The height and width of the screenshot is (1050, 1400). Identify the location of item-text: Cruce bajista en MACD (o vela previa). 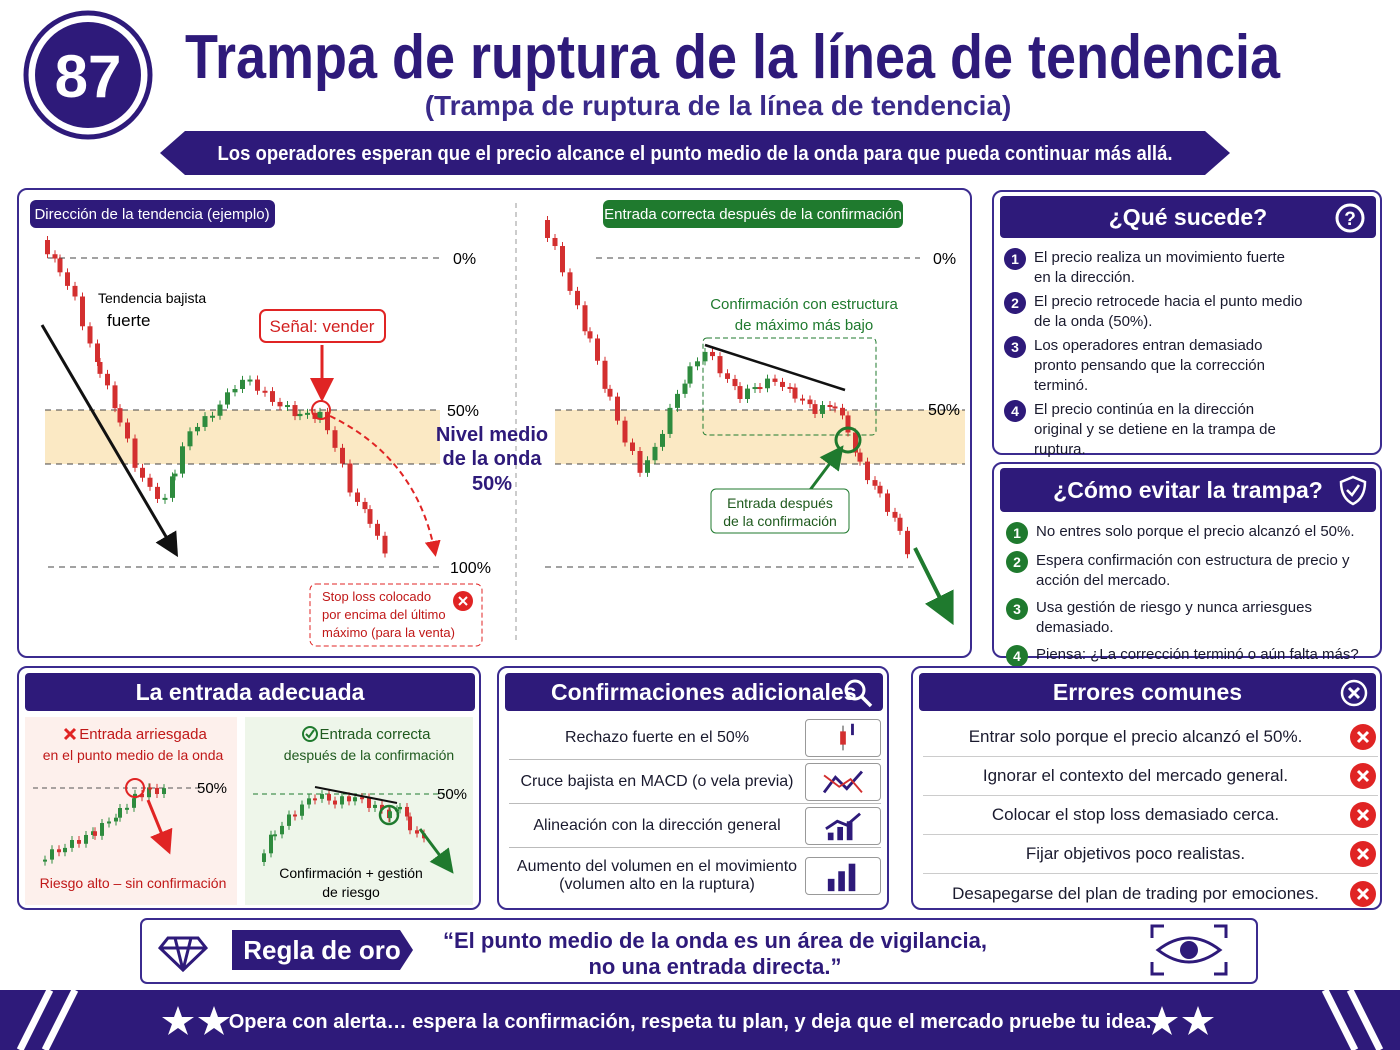
(657, 781).